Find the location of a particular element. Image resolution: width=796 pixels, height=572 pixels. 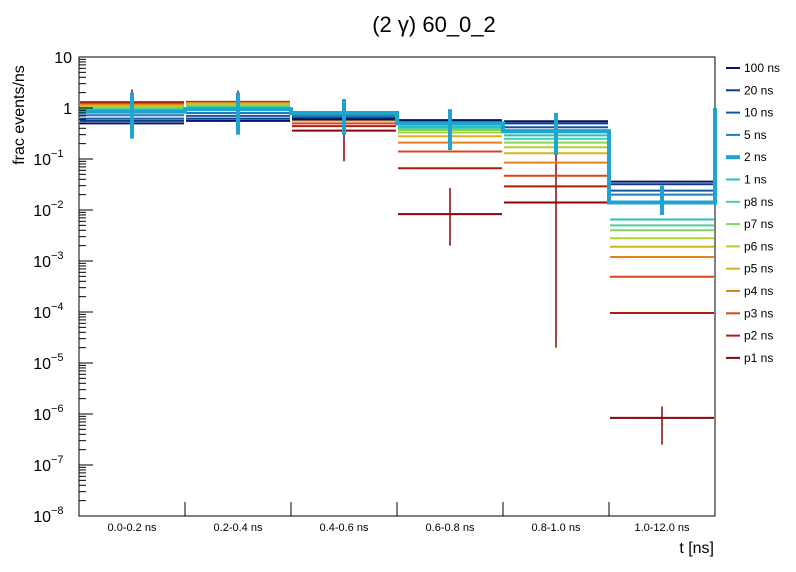

x-tick-label: 0.2-0.4 ns is located at coordinates (238, 528).